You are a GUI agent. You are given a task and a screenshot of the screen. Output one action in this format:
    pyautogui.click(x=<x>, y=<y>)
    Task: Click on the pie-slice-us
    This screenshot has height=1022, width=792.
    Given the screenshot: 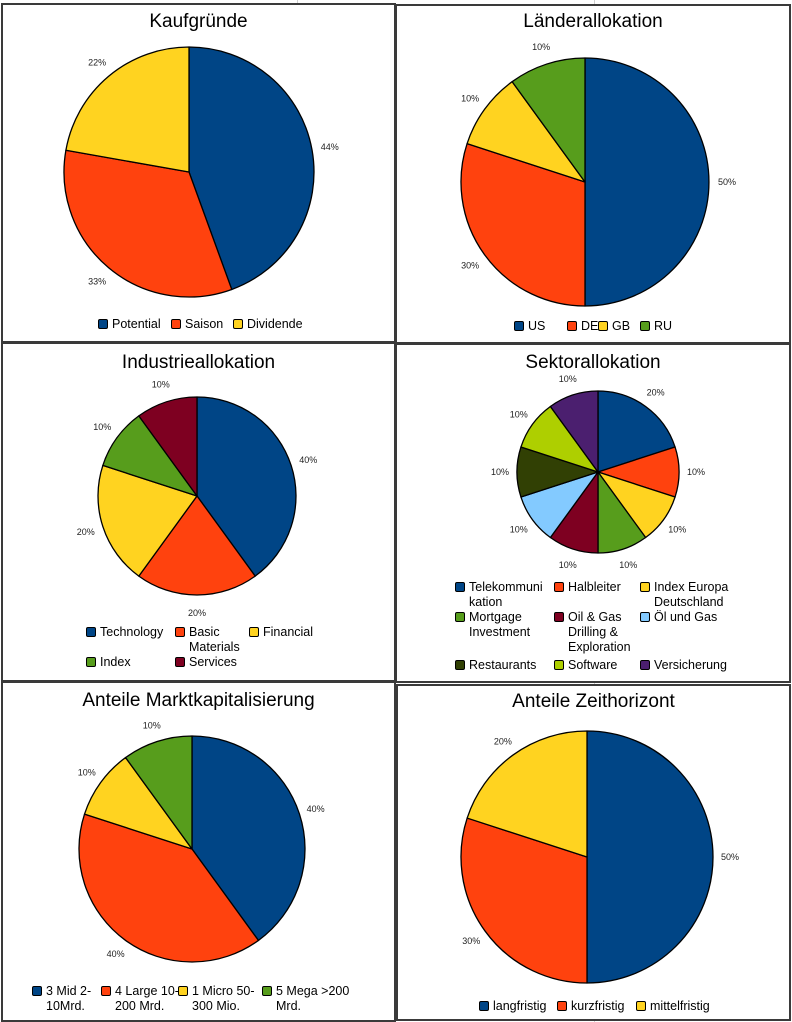 What is the action you would take?
    pyautogui.click(x=647, y=182)
    